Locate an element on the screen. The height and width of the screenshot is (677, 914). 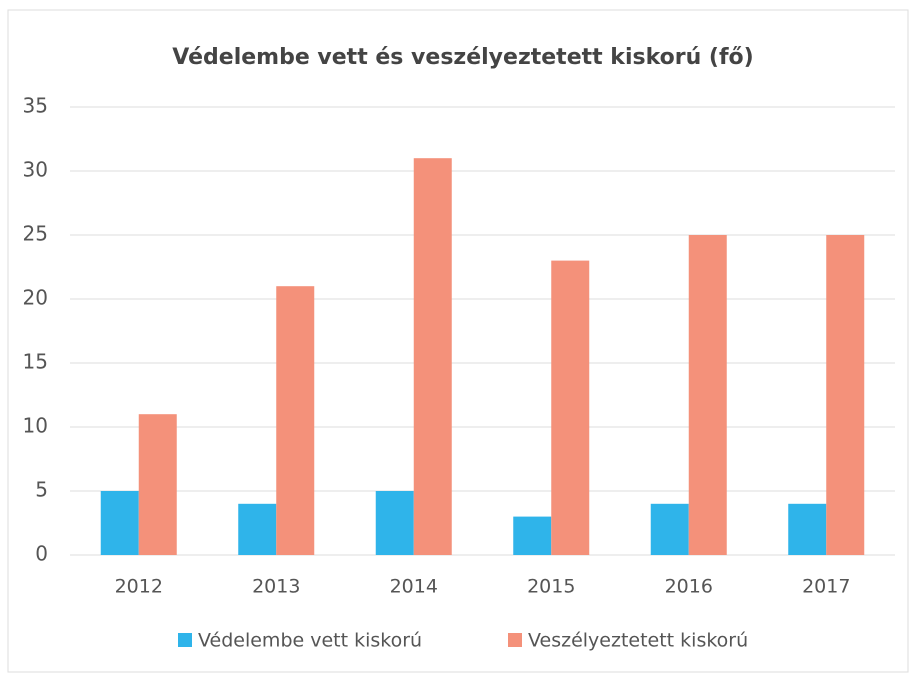
x-tick-label: 2014 is located at coordinates (414, 587).